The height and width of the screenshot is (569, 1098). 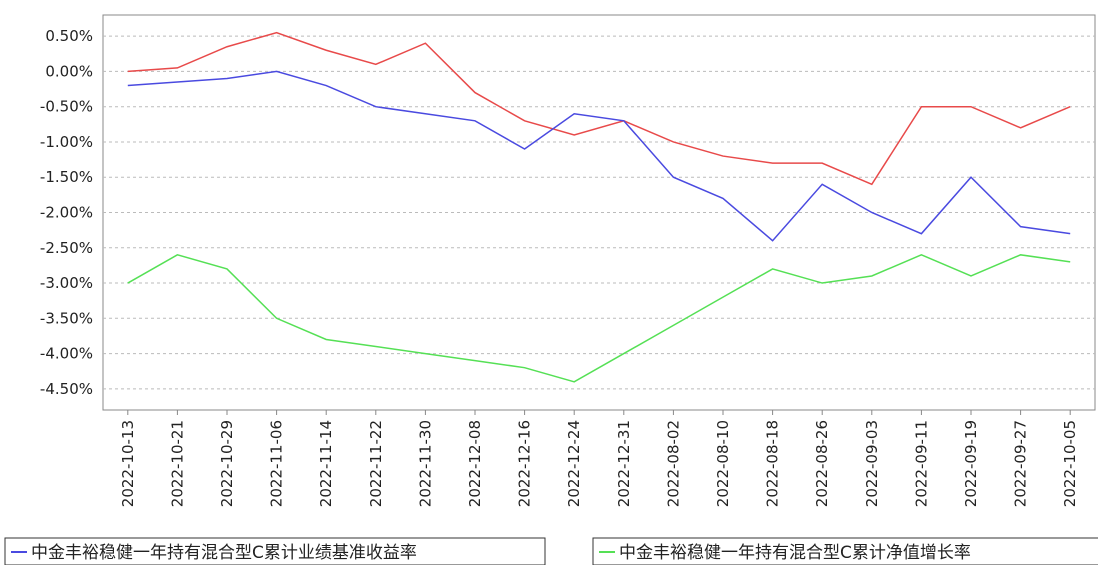 What do you see at coordinates (177, 463) in the screenshot?
I see `x-tick-label: 2022-10-21` at bounding box center [177, 463].